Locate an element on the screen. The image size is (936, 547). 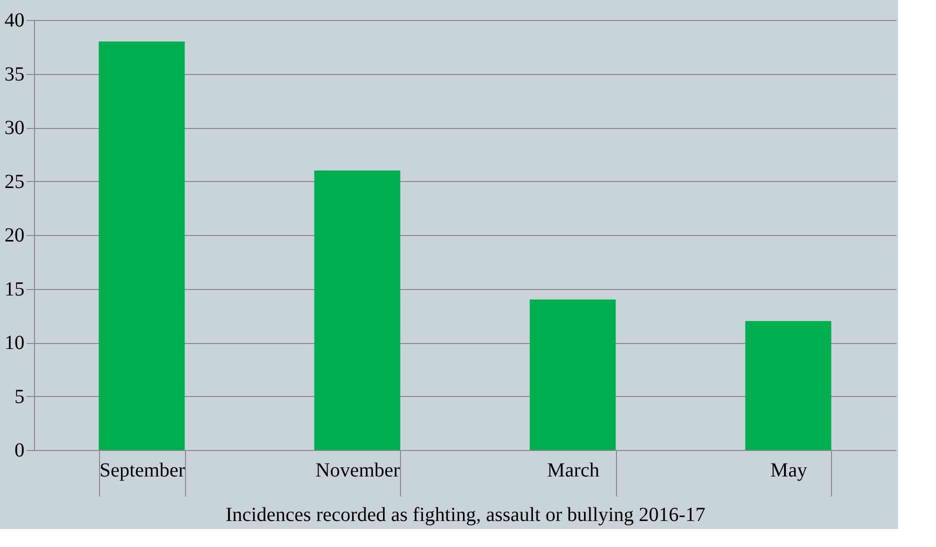
y-tick-label: 40 is located at coordinates (14, 21).